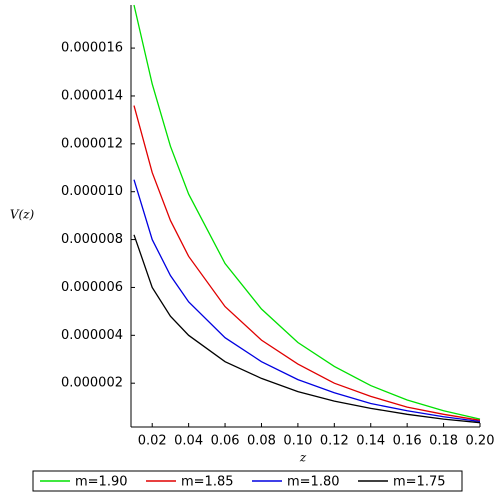  What do you see at coordinates (92, 383) in the screenshot?
I see `y-tick-label: 0.000002` at bounding box center [92, 383].